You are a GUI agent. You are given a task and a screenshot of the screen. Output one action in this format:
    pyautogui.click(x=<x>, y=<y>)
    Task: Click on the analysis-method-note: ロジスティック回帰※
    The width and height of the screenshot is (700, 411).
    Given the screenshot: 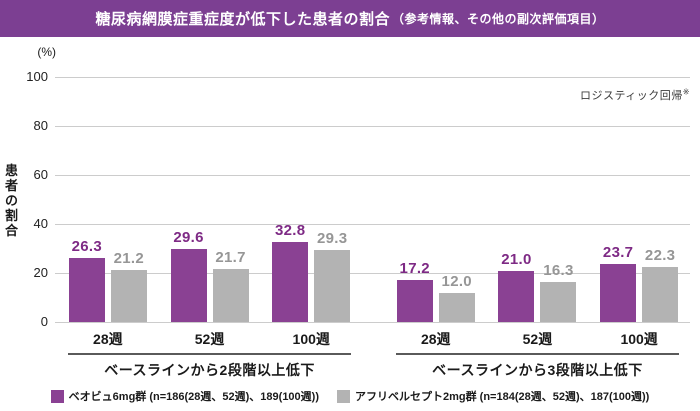 What is the action you would take?
    pyautogui.click(x=635, y=95)
    